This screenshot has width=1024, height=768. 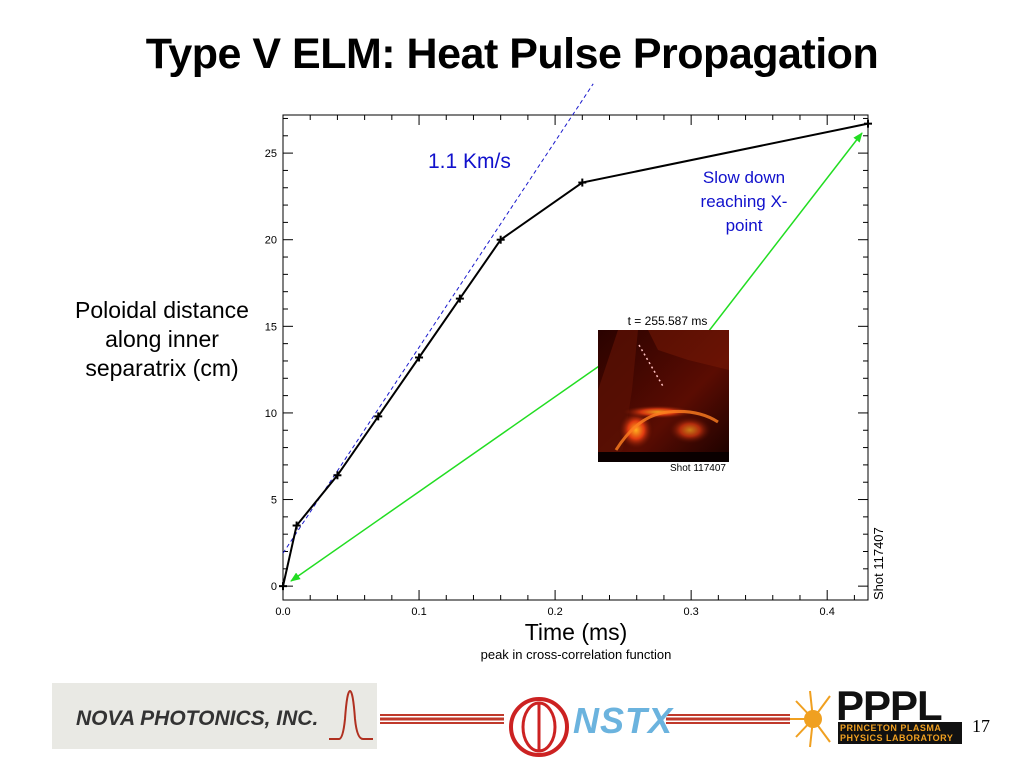 I want to click on x-tick-label: 0.2, so click(x=554, y=612).